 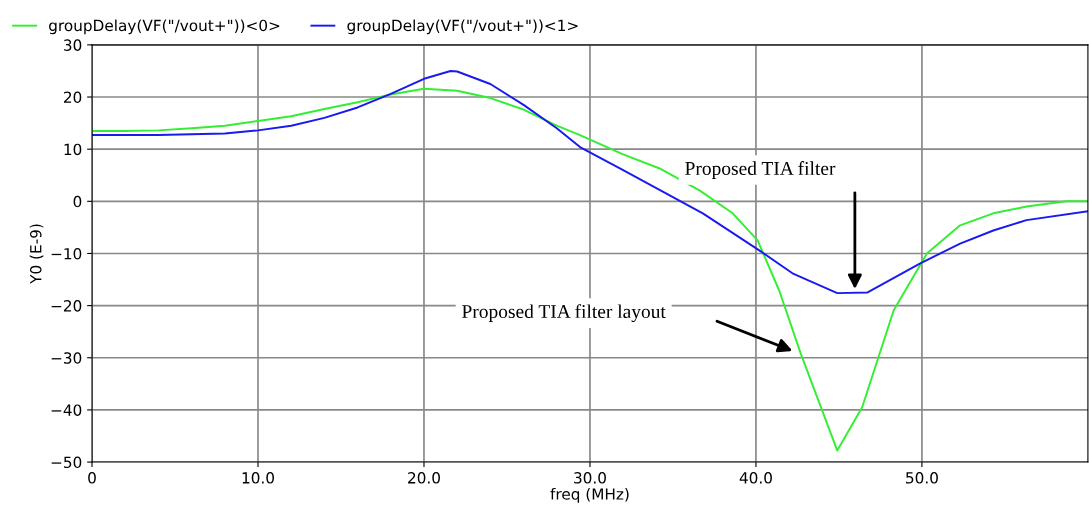 I want to click on y-tick-label: −20, so click(x=66, y=306).